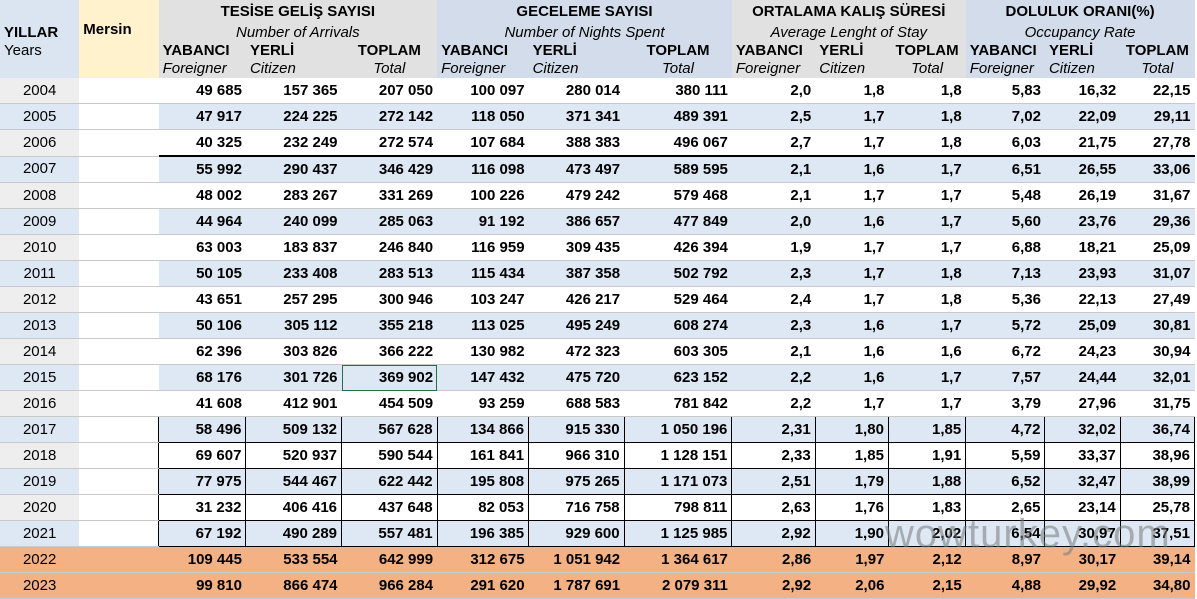 Image resolution: width=1197 pixels, height=599 pixels. What do you see at coordinates (1005, 299) in the screenshot?
I see `data-cell: 5,36` at bounding box center [1005, 299].